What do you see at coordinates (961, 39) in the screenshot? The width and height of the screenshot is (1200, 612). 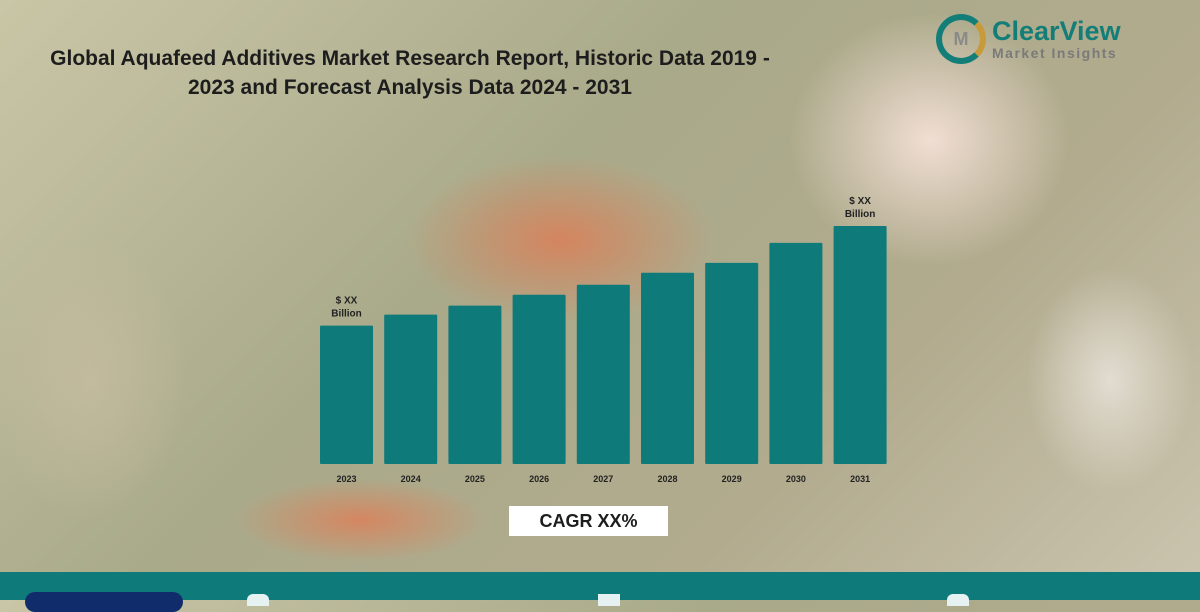 I see `logo-mark-icon: M` at bounding box center [961, 39].